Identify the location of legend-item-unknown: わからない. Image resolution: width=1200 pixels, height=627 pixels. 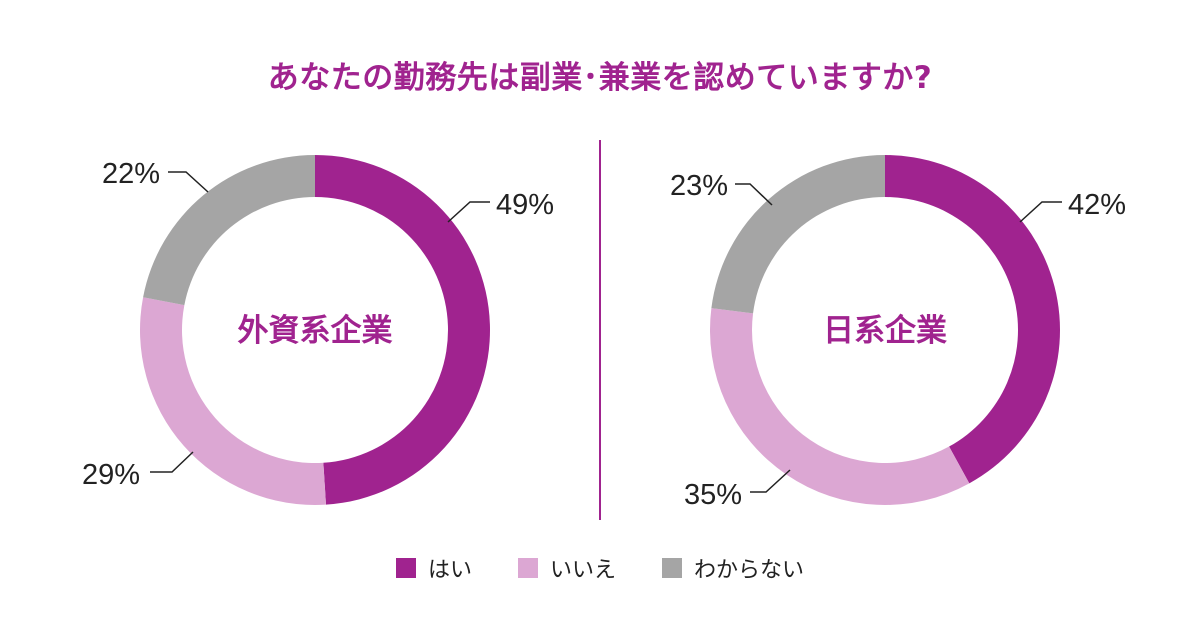
(733, 568).